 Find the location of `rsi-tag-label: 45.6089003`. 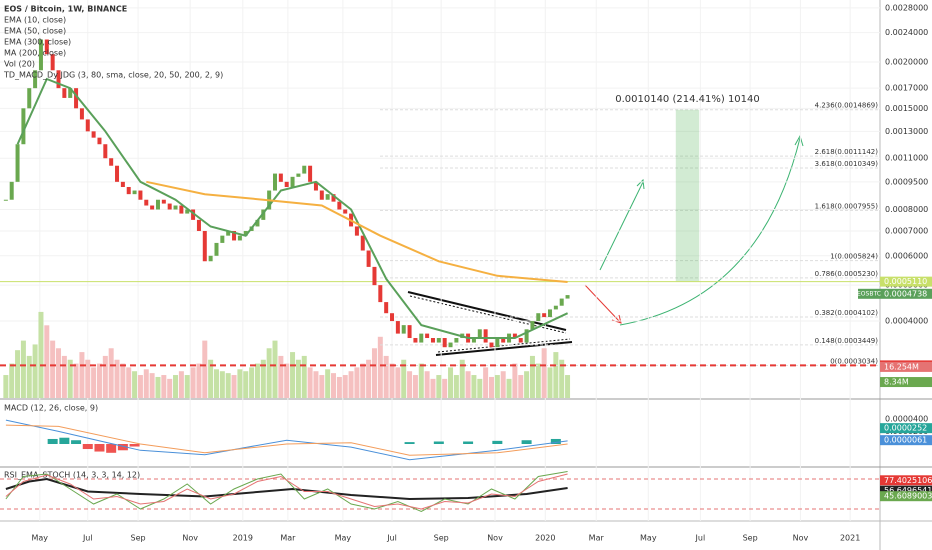

rsi-tag-label: 45.6089003 is located at coordinates (908, 496).